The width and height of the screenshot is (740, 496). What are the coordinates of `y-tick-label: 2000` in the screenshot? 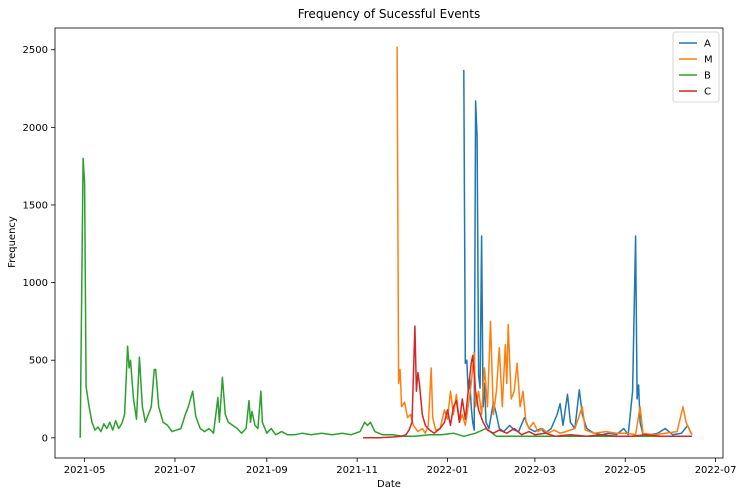 It's located at (35, 128).